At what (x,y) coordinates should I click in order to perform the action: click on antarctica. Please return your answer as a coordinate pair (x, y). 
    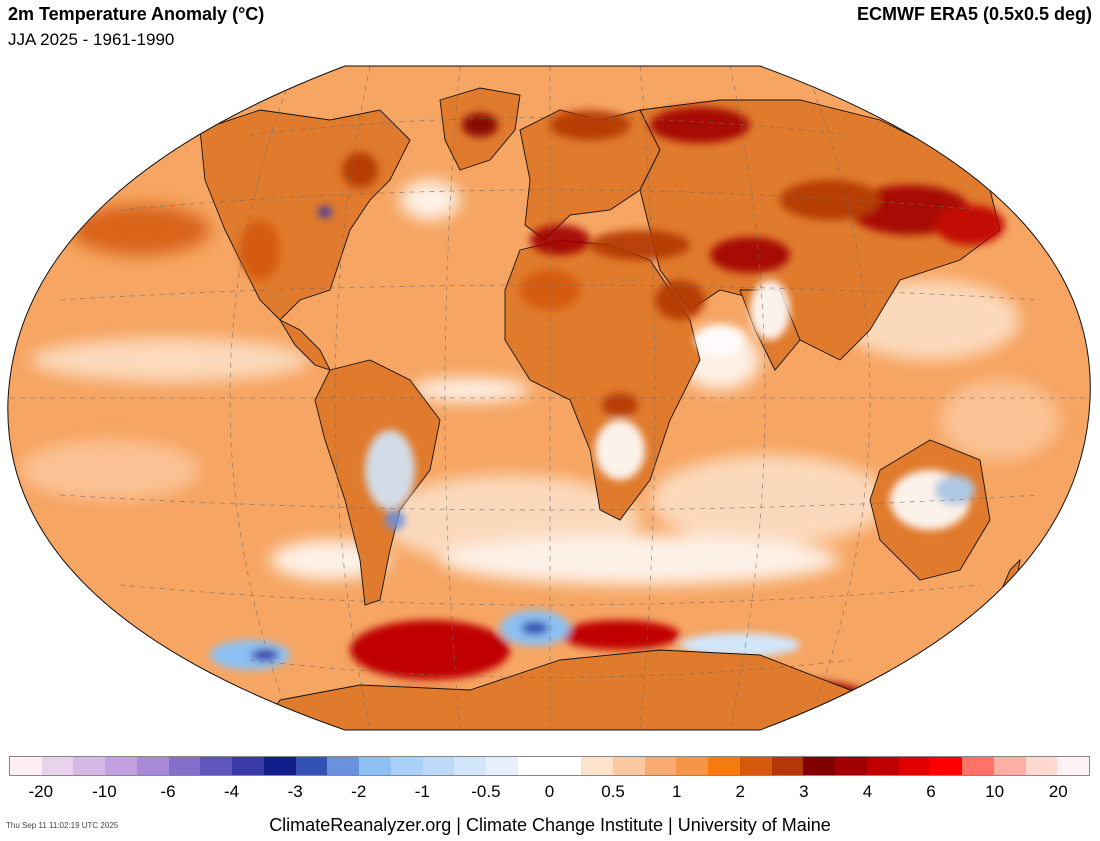
    Looking at the image, I should click on (580, 689).